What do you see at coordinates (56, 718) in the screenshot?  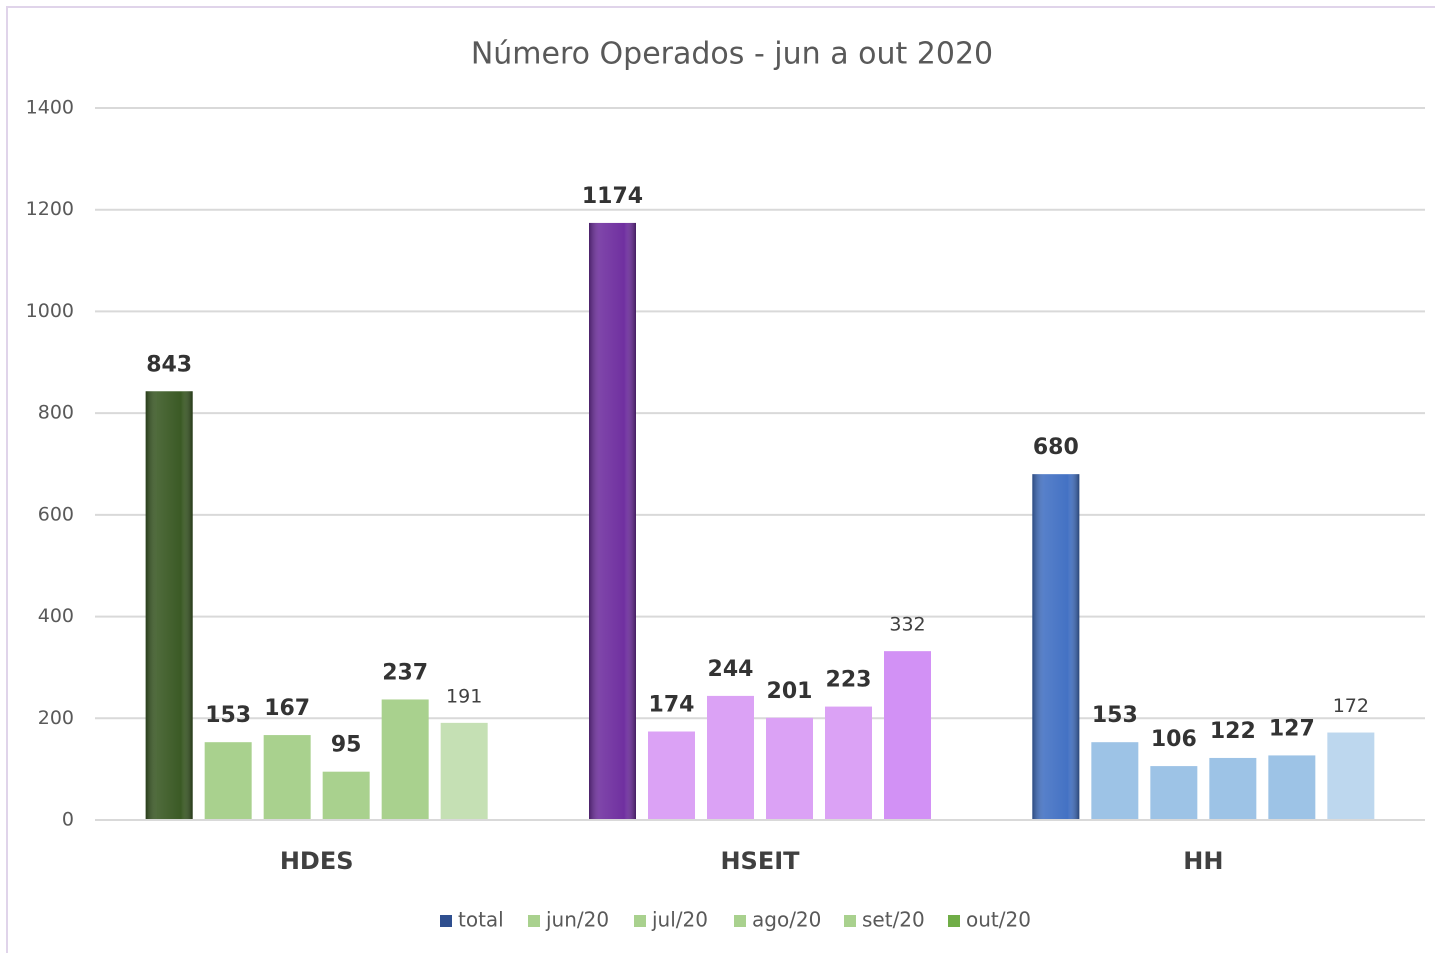 I see `y-tick-label: 200` at bounding box center [56, 718].